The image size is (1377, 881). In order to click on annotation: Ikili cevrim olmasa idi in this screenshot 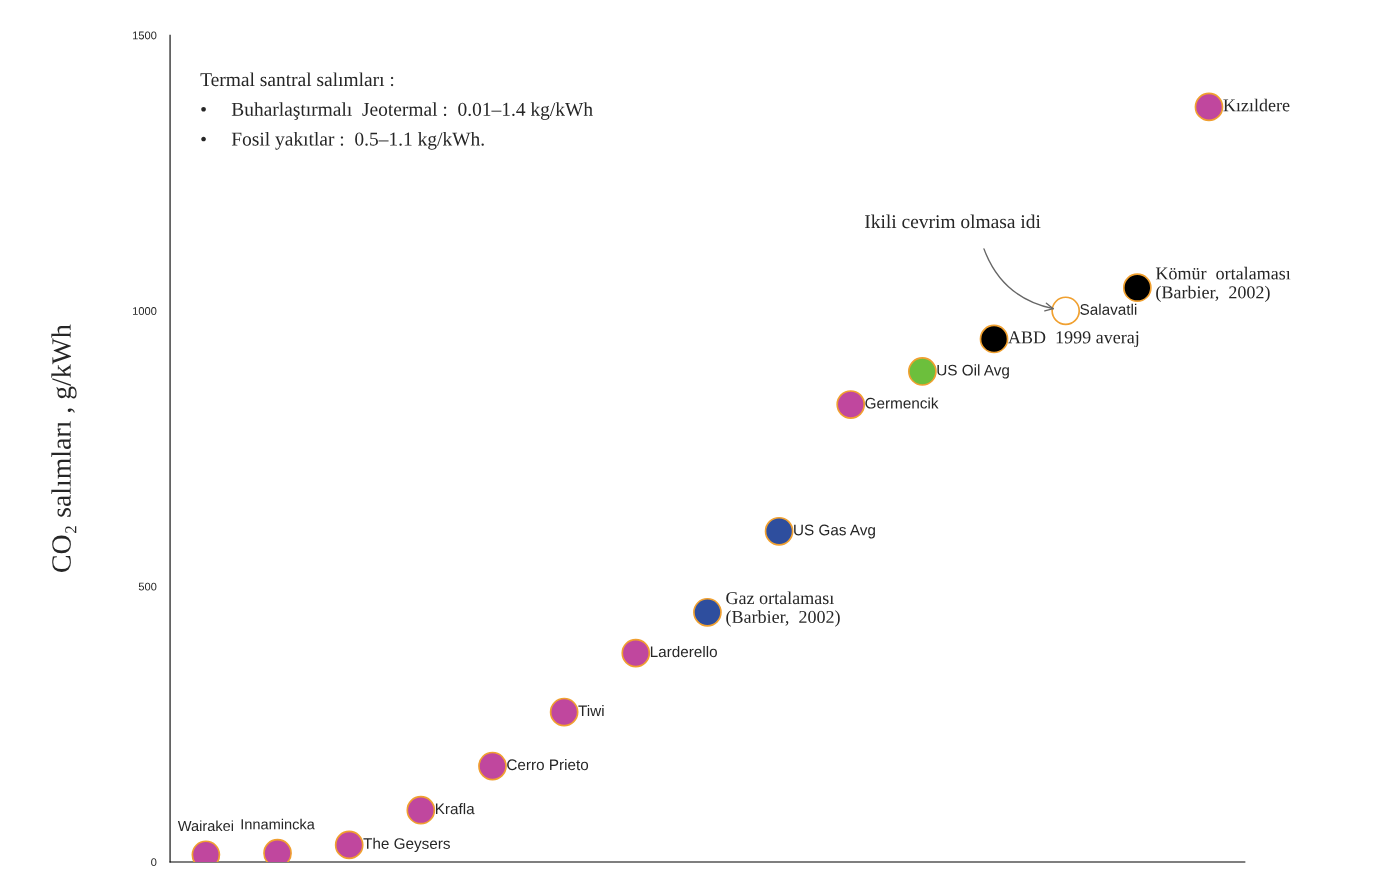, I will do `click(953, 221)`.